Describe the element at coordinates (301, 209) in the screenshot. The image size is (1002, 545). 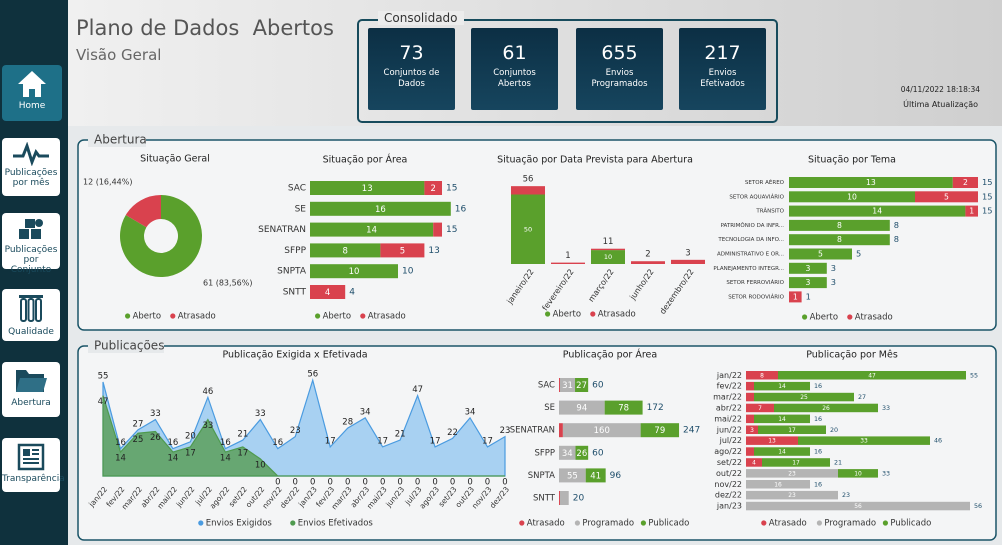
I see `category-label: SE` at that location.